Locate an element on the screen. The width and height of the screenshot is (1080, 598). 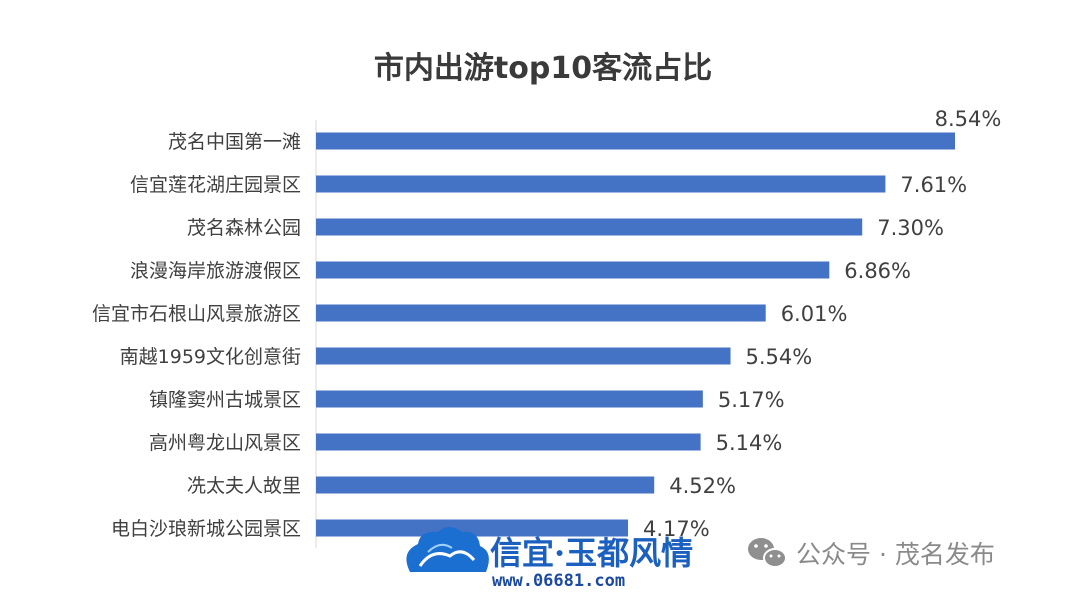
value-label-4: 6.86% is located at coordinates (877, 271).